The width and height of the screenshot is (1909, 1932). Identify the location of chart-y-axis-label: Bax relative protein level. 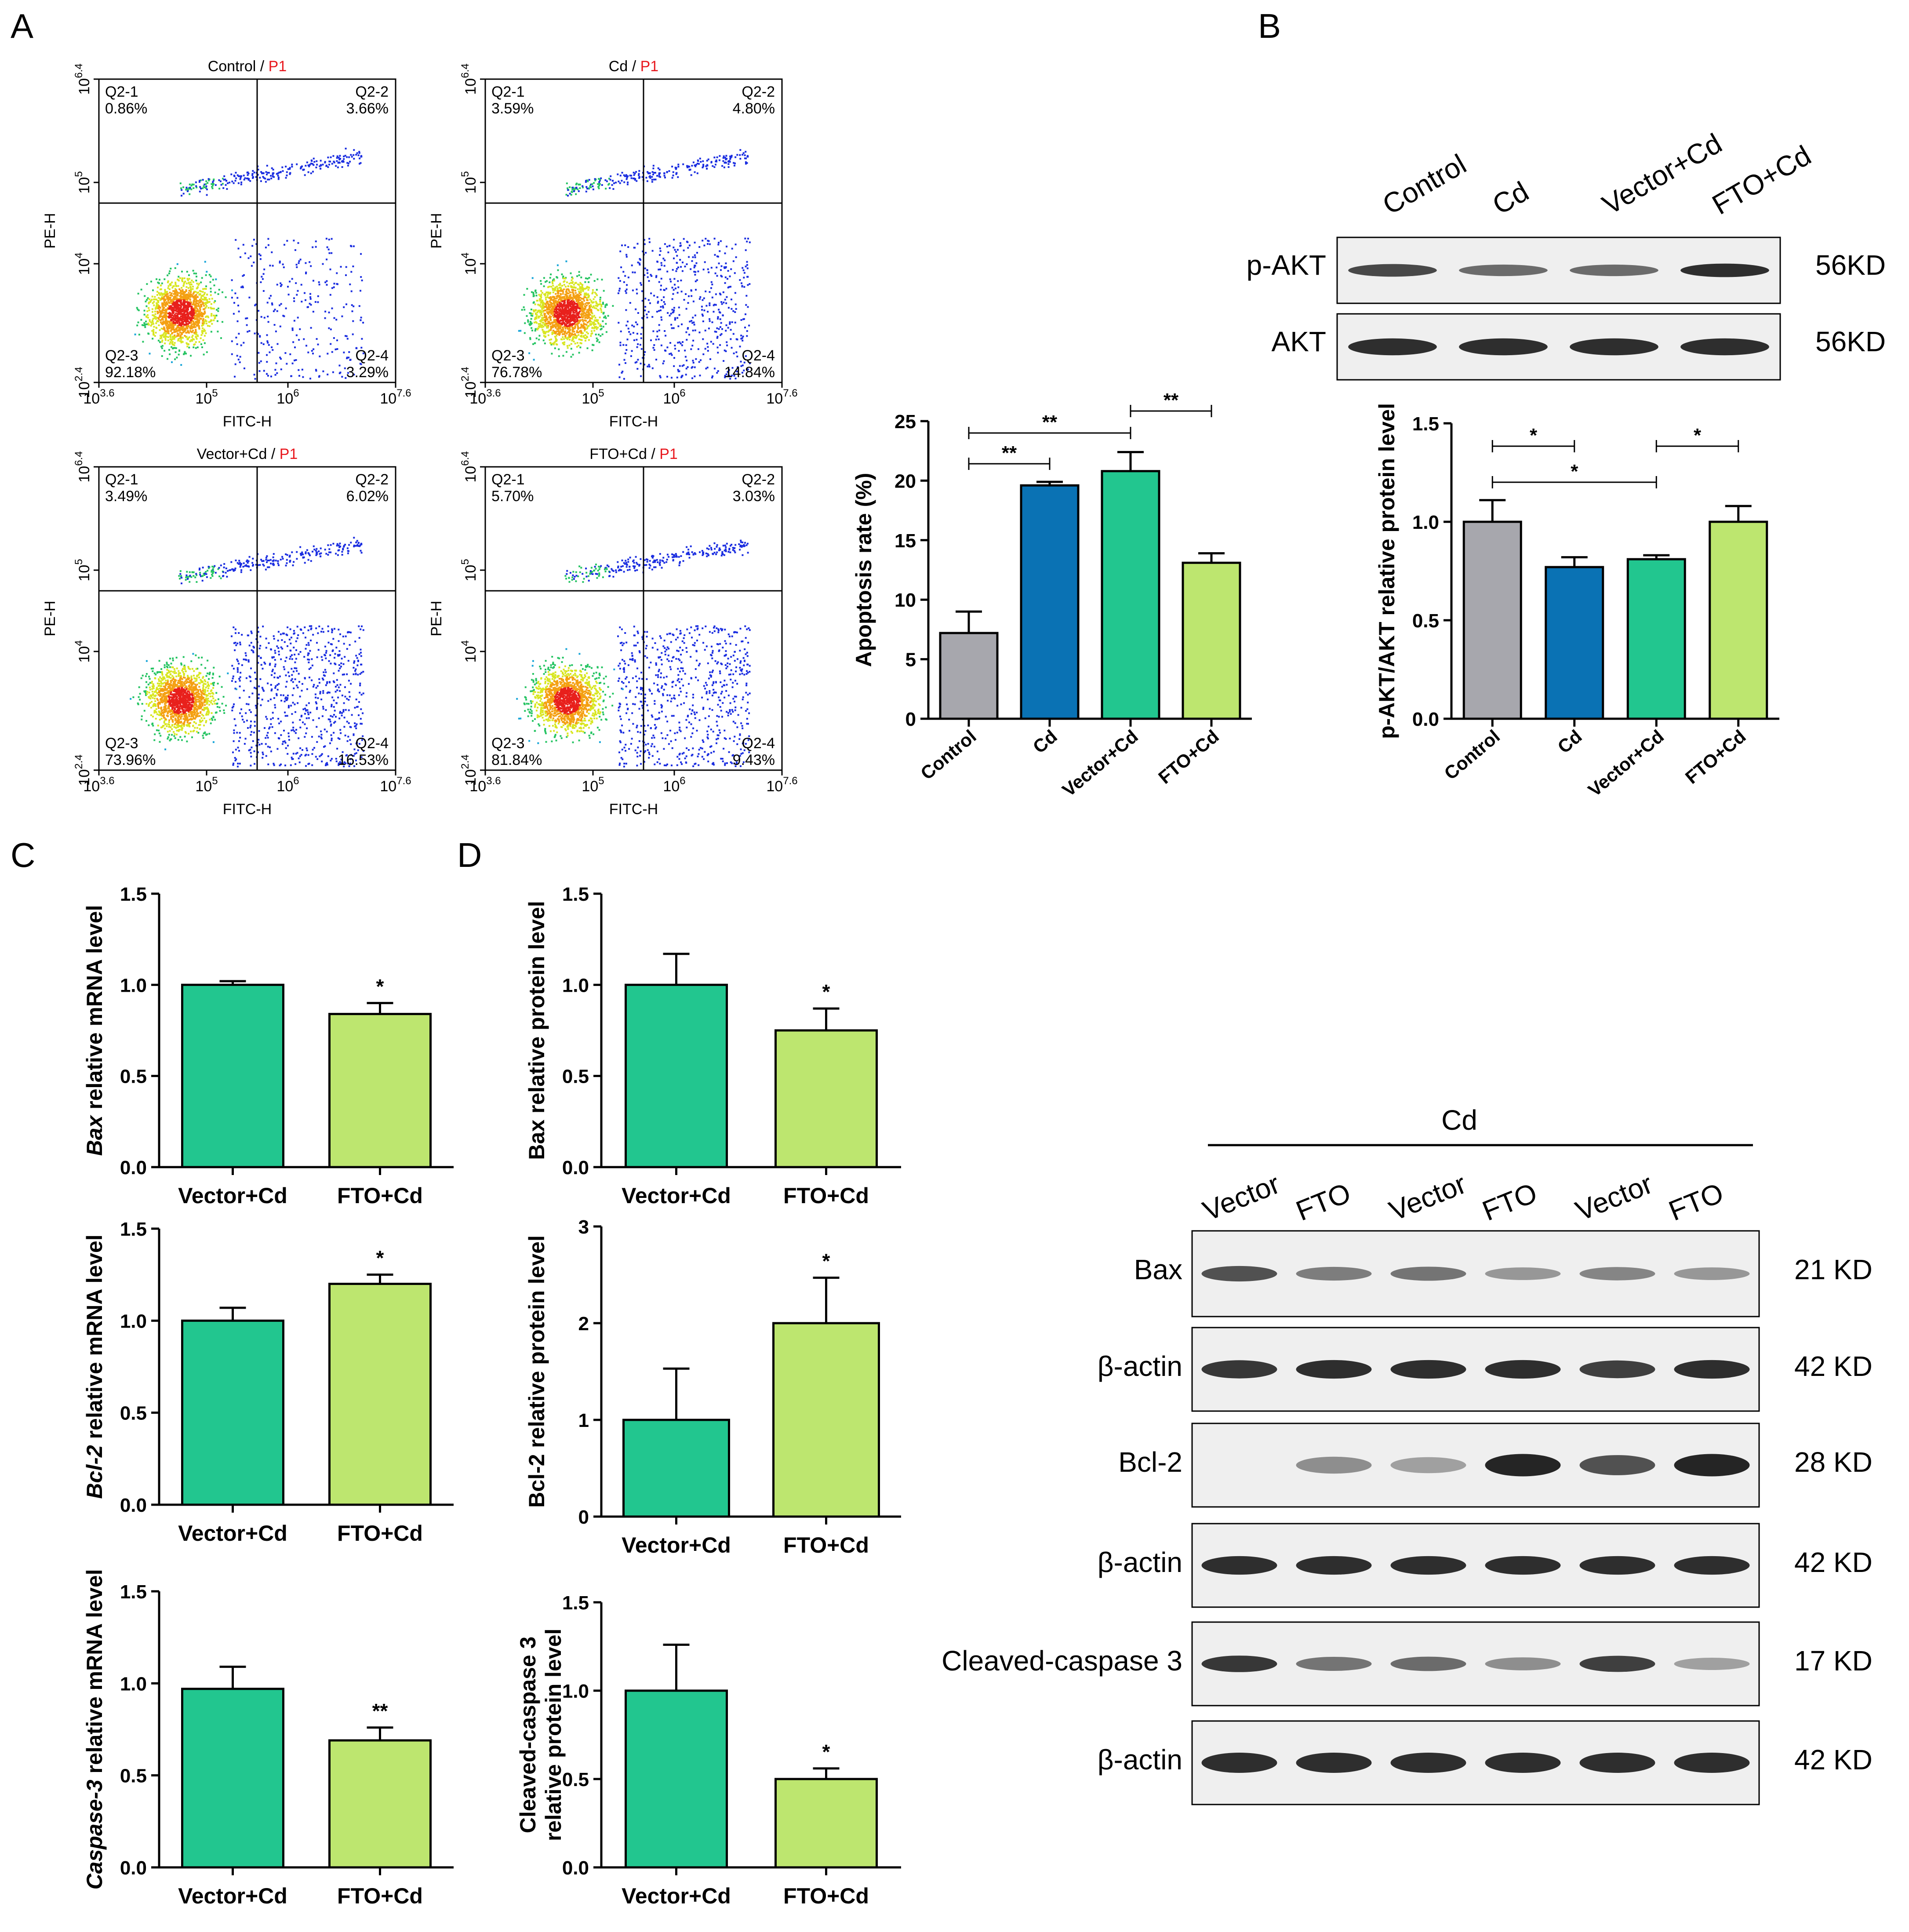
(536, 1030).